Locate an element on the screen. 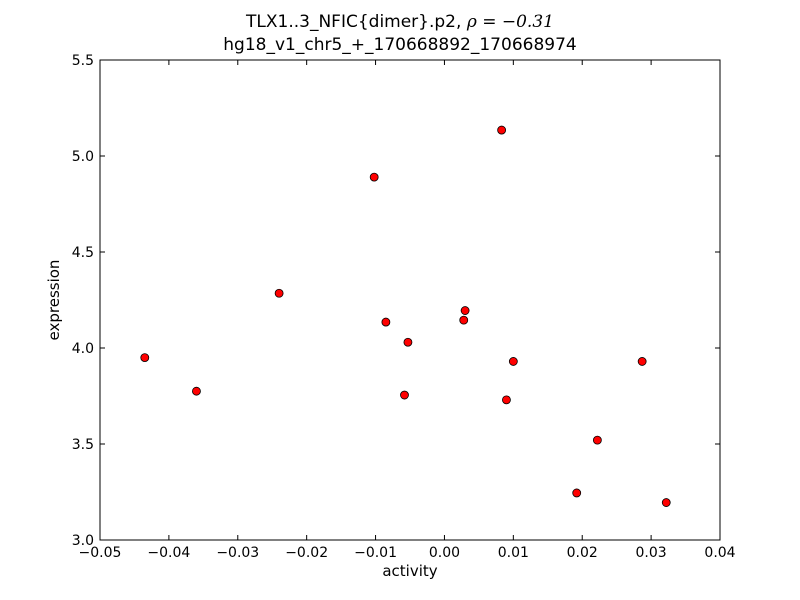 The height and width of the screenshot is (600, 800). x-axis-label: activity is located at coordinates (409, 571).